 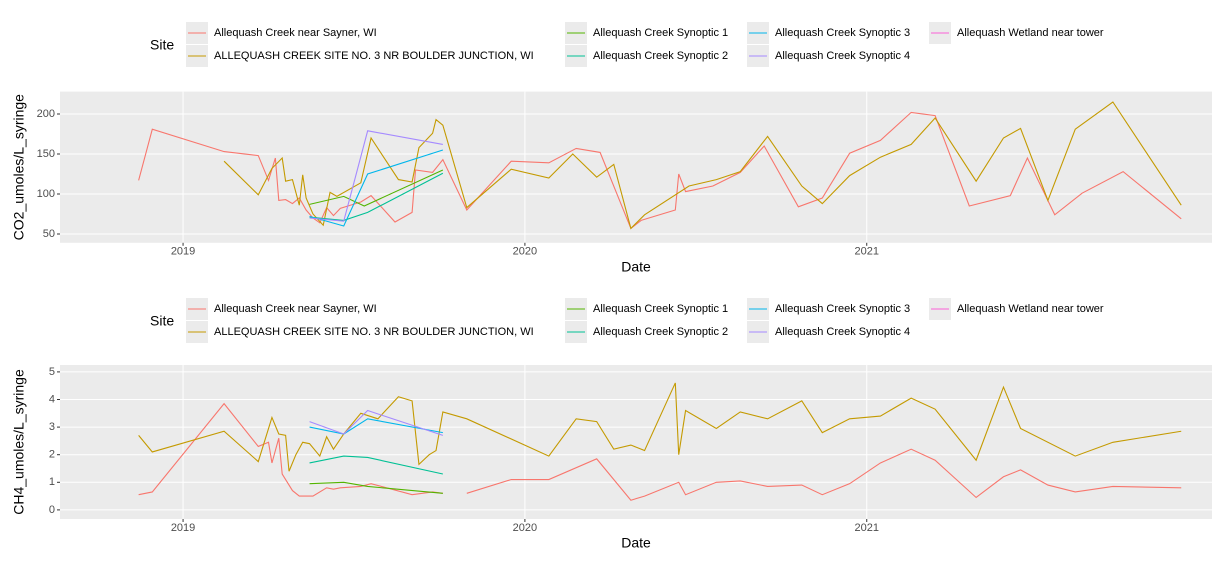 What do you see at coordinates (52, 399) in the screenshot?
I see `y-tick-label: 4` at bounding box center [52, 399].